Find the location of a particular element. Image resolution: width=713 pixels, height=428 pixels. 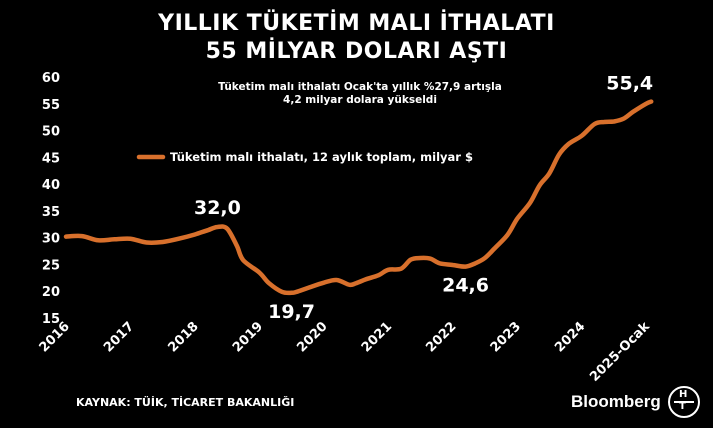

y-axis: 15 20 25 30 35 40 45 50 55 60 is located at coordinates (51, 199).